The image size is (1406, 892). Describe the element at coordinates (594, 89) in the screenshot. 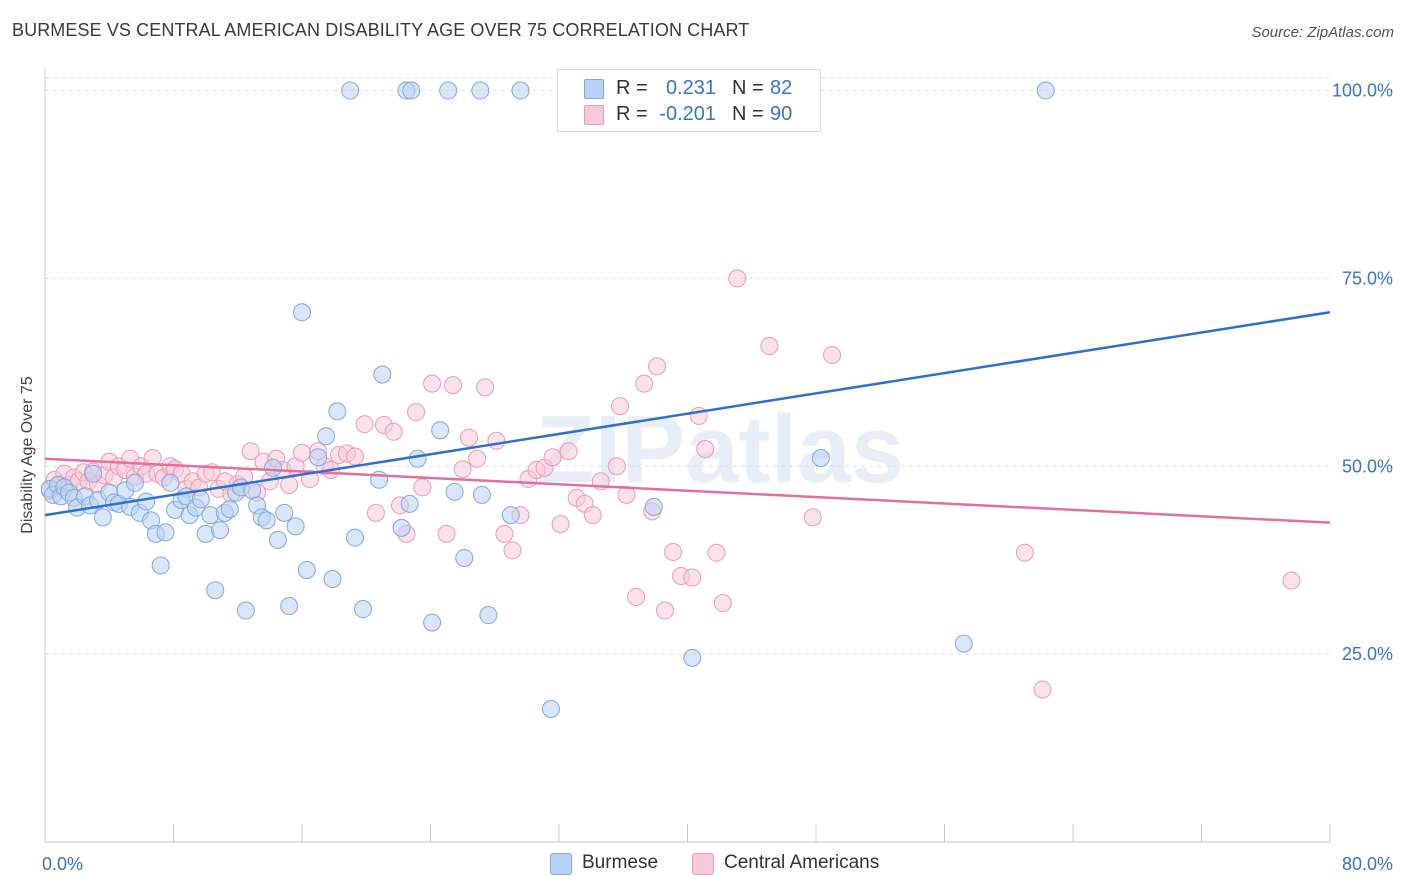

I see `burmese-swatch` at that location.